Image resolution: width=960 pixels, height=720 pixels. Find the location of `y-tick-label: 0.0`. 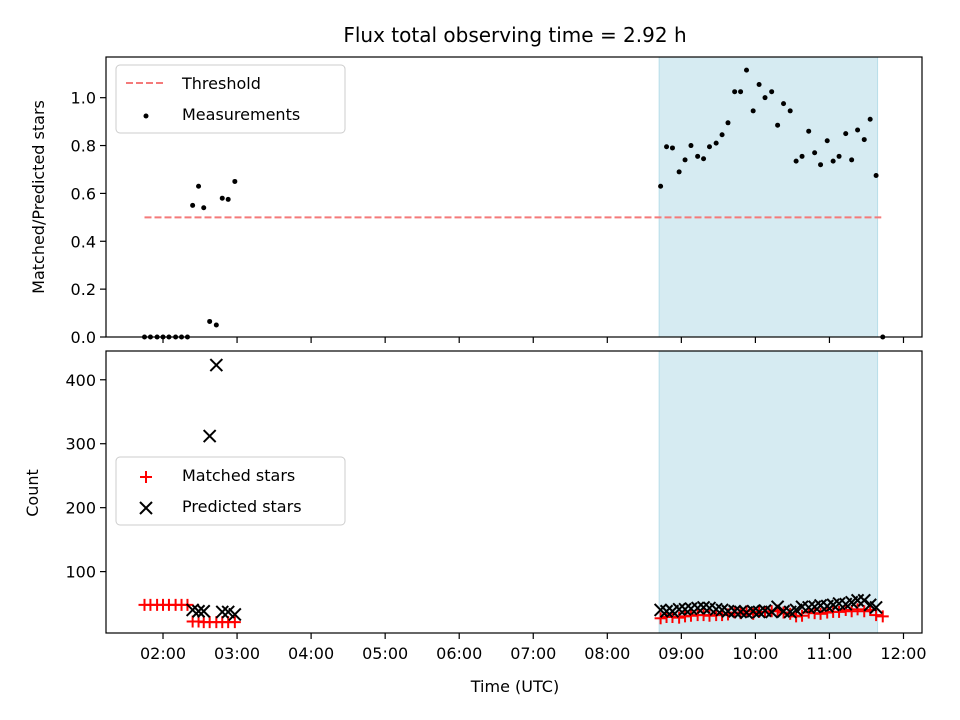

y-tick-label: 0.0 is located at coordinates (83, 337).